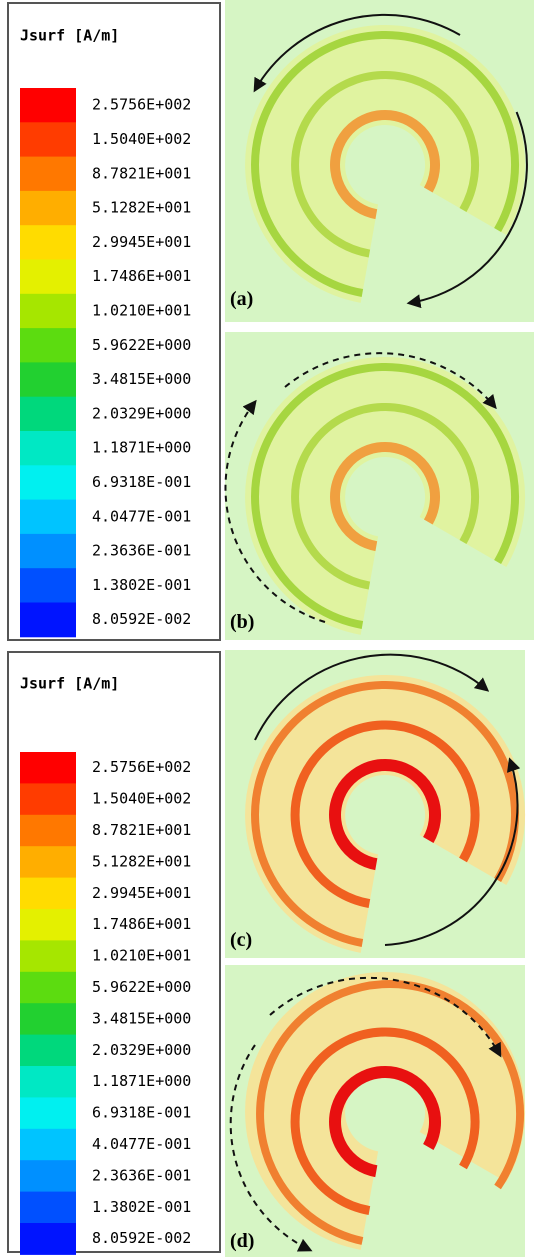  I want to click on panel-a: (a), so click(379, 161).